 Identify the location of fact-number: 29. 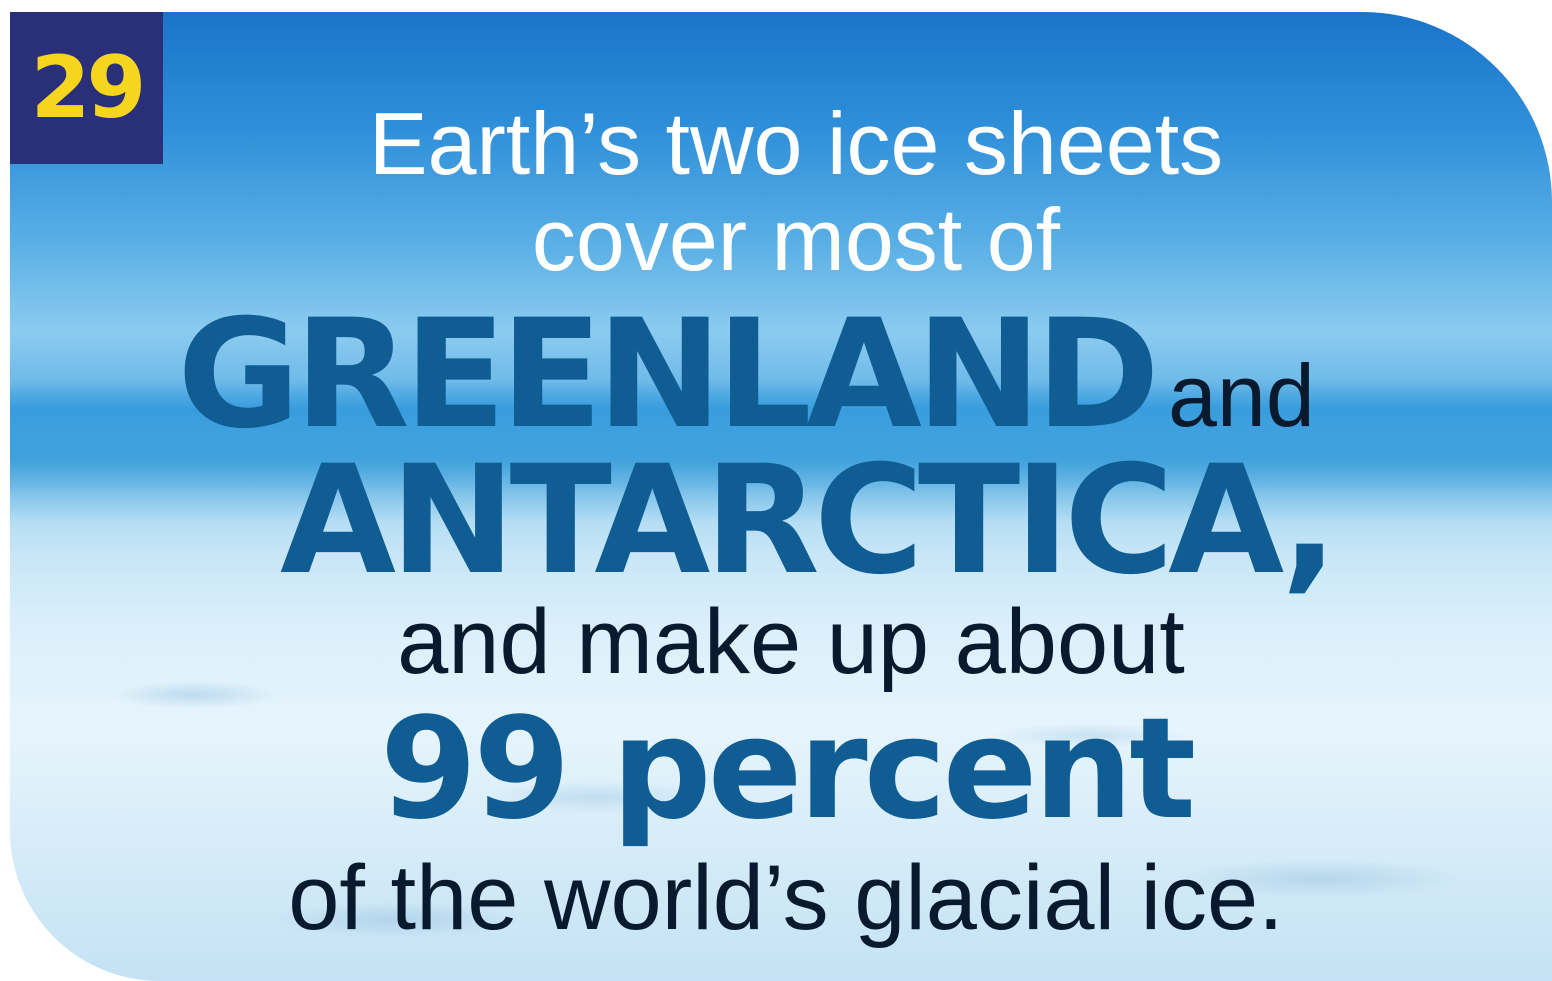
(88, 88).